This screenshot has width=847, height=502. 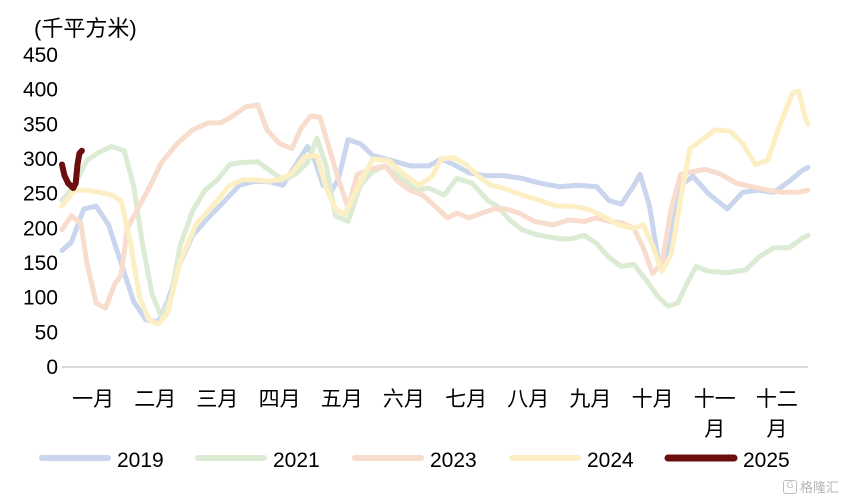 I want to click on watermark-logo-icon: G, so click(x=789, y=486).